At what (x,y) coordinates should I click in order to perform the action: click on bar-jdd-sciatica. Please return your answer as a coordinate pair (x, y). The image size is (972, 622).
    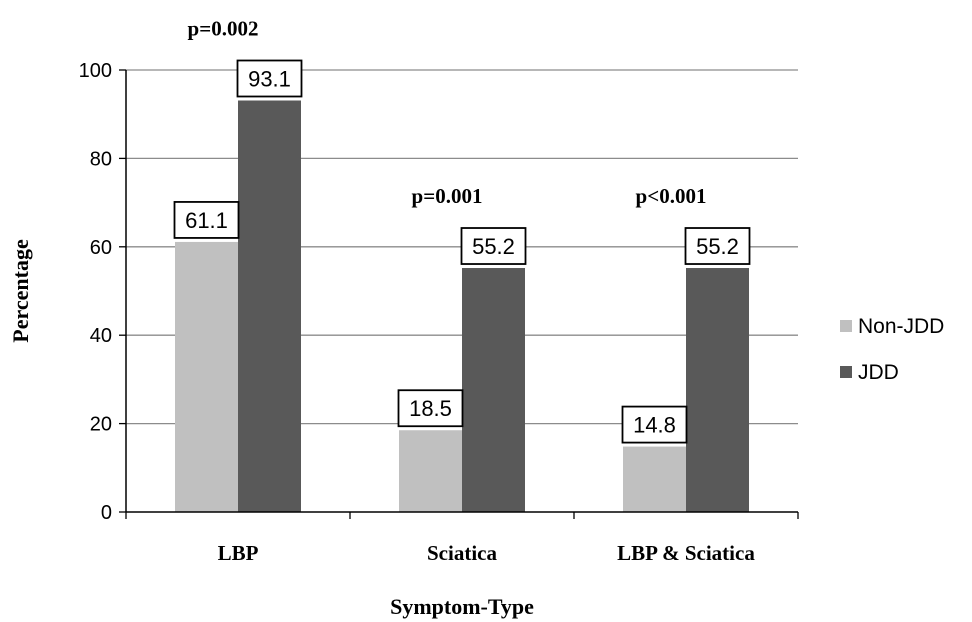
    Looking at the image, I should click on (493, 390).